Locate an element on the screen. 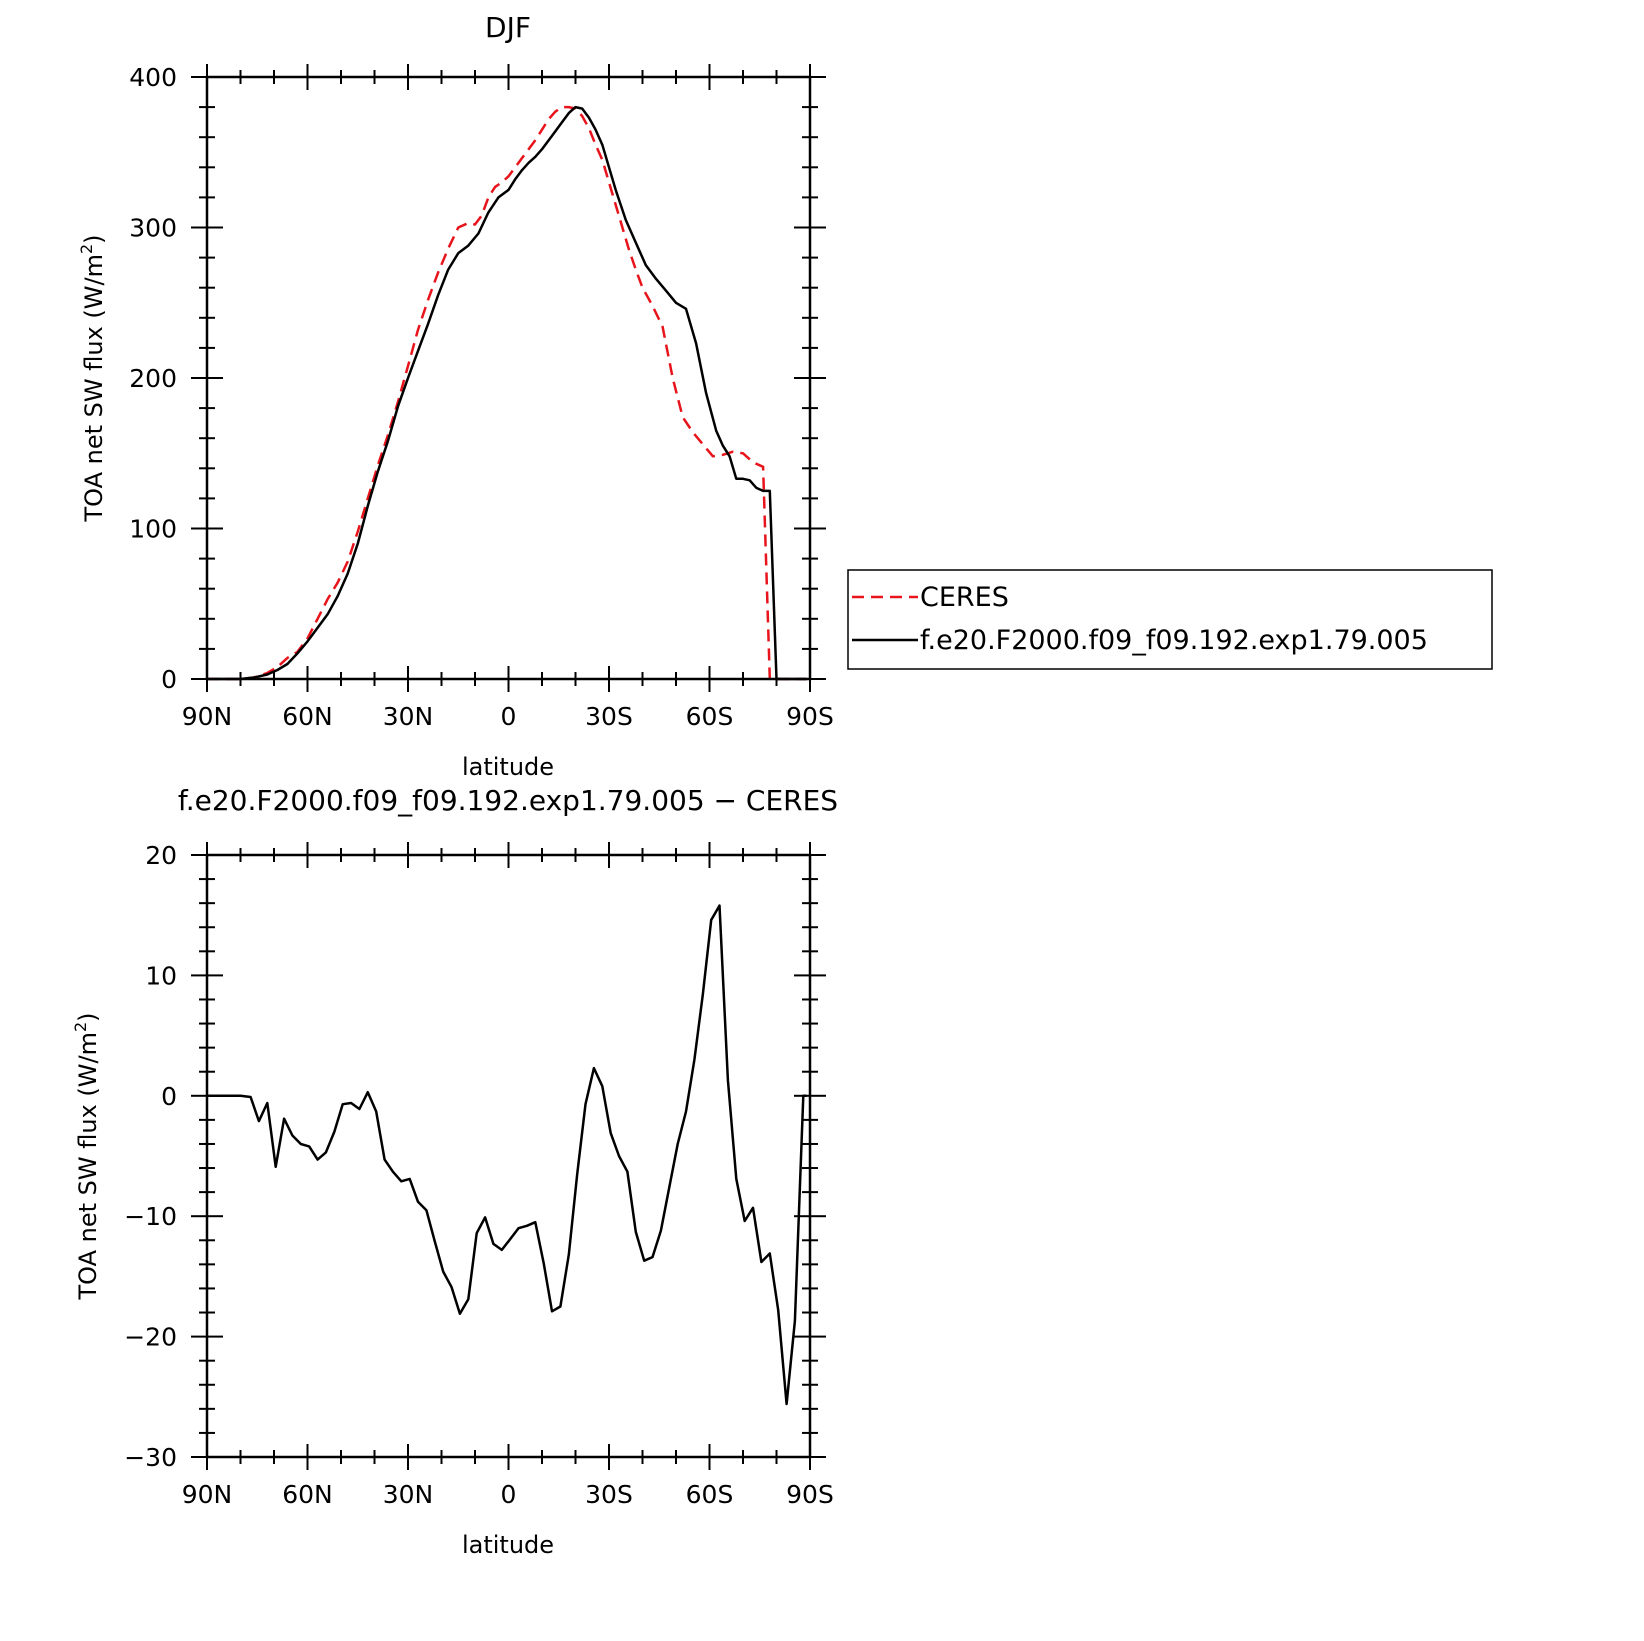 This screenshot has width=1644, height=1641. y-tick-label: 400 is located at coordinates (153, 77).